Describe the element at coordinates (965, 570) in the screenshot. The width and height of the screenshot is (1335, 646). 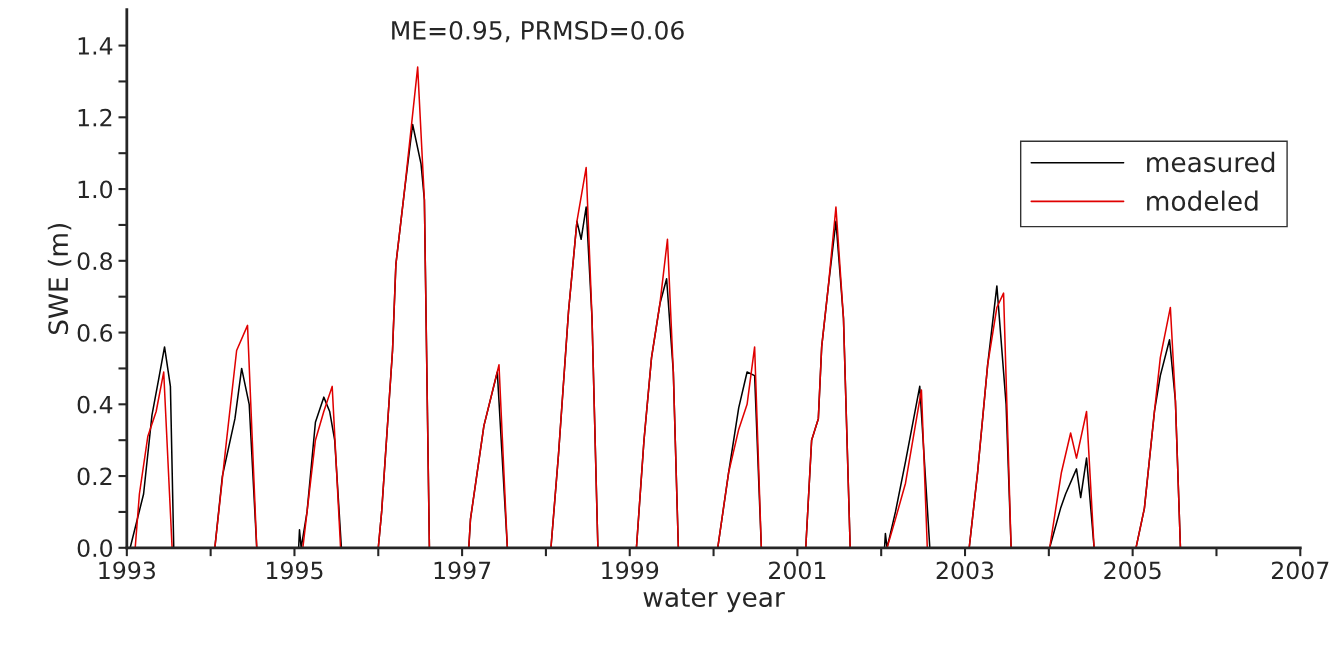
I see `x-tick-label: 2003` at that location.